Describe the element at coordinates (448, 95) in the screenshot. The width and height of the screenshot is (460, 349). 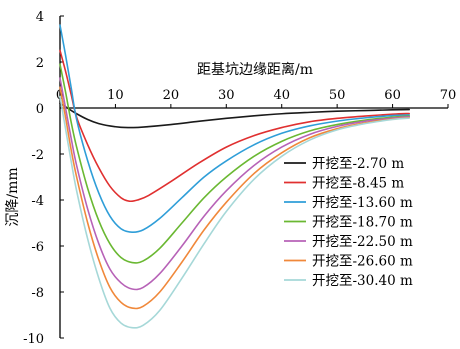
I see `x-tick-label: 70` at that location.